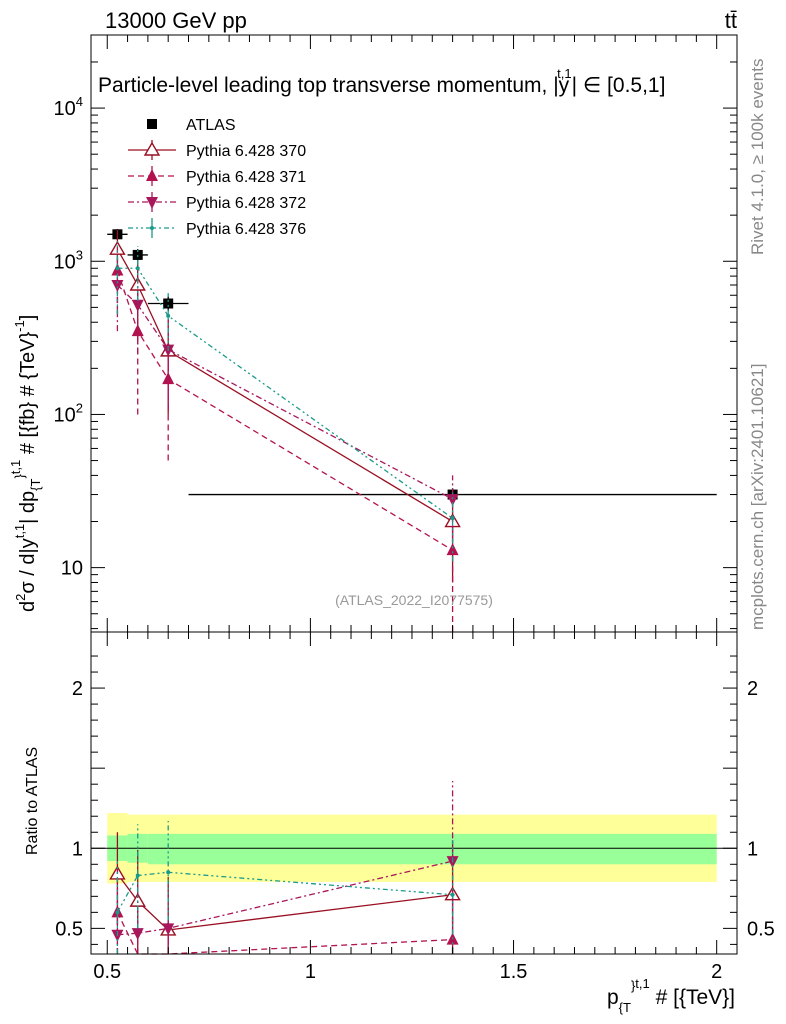 The width and height of the screenshot is (786, 1024). I want to click on ratio-line-p376, so click(284, 892).